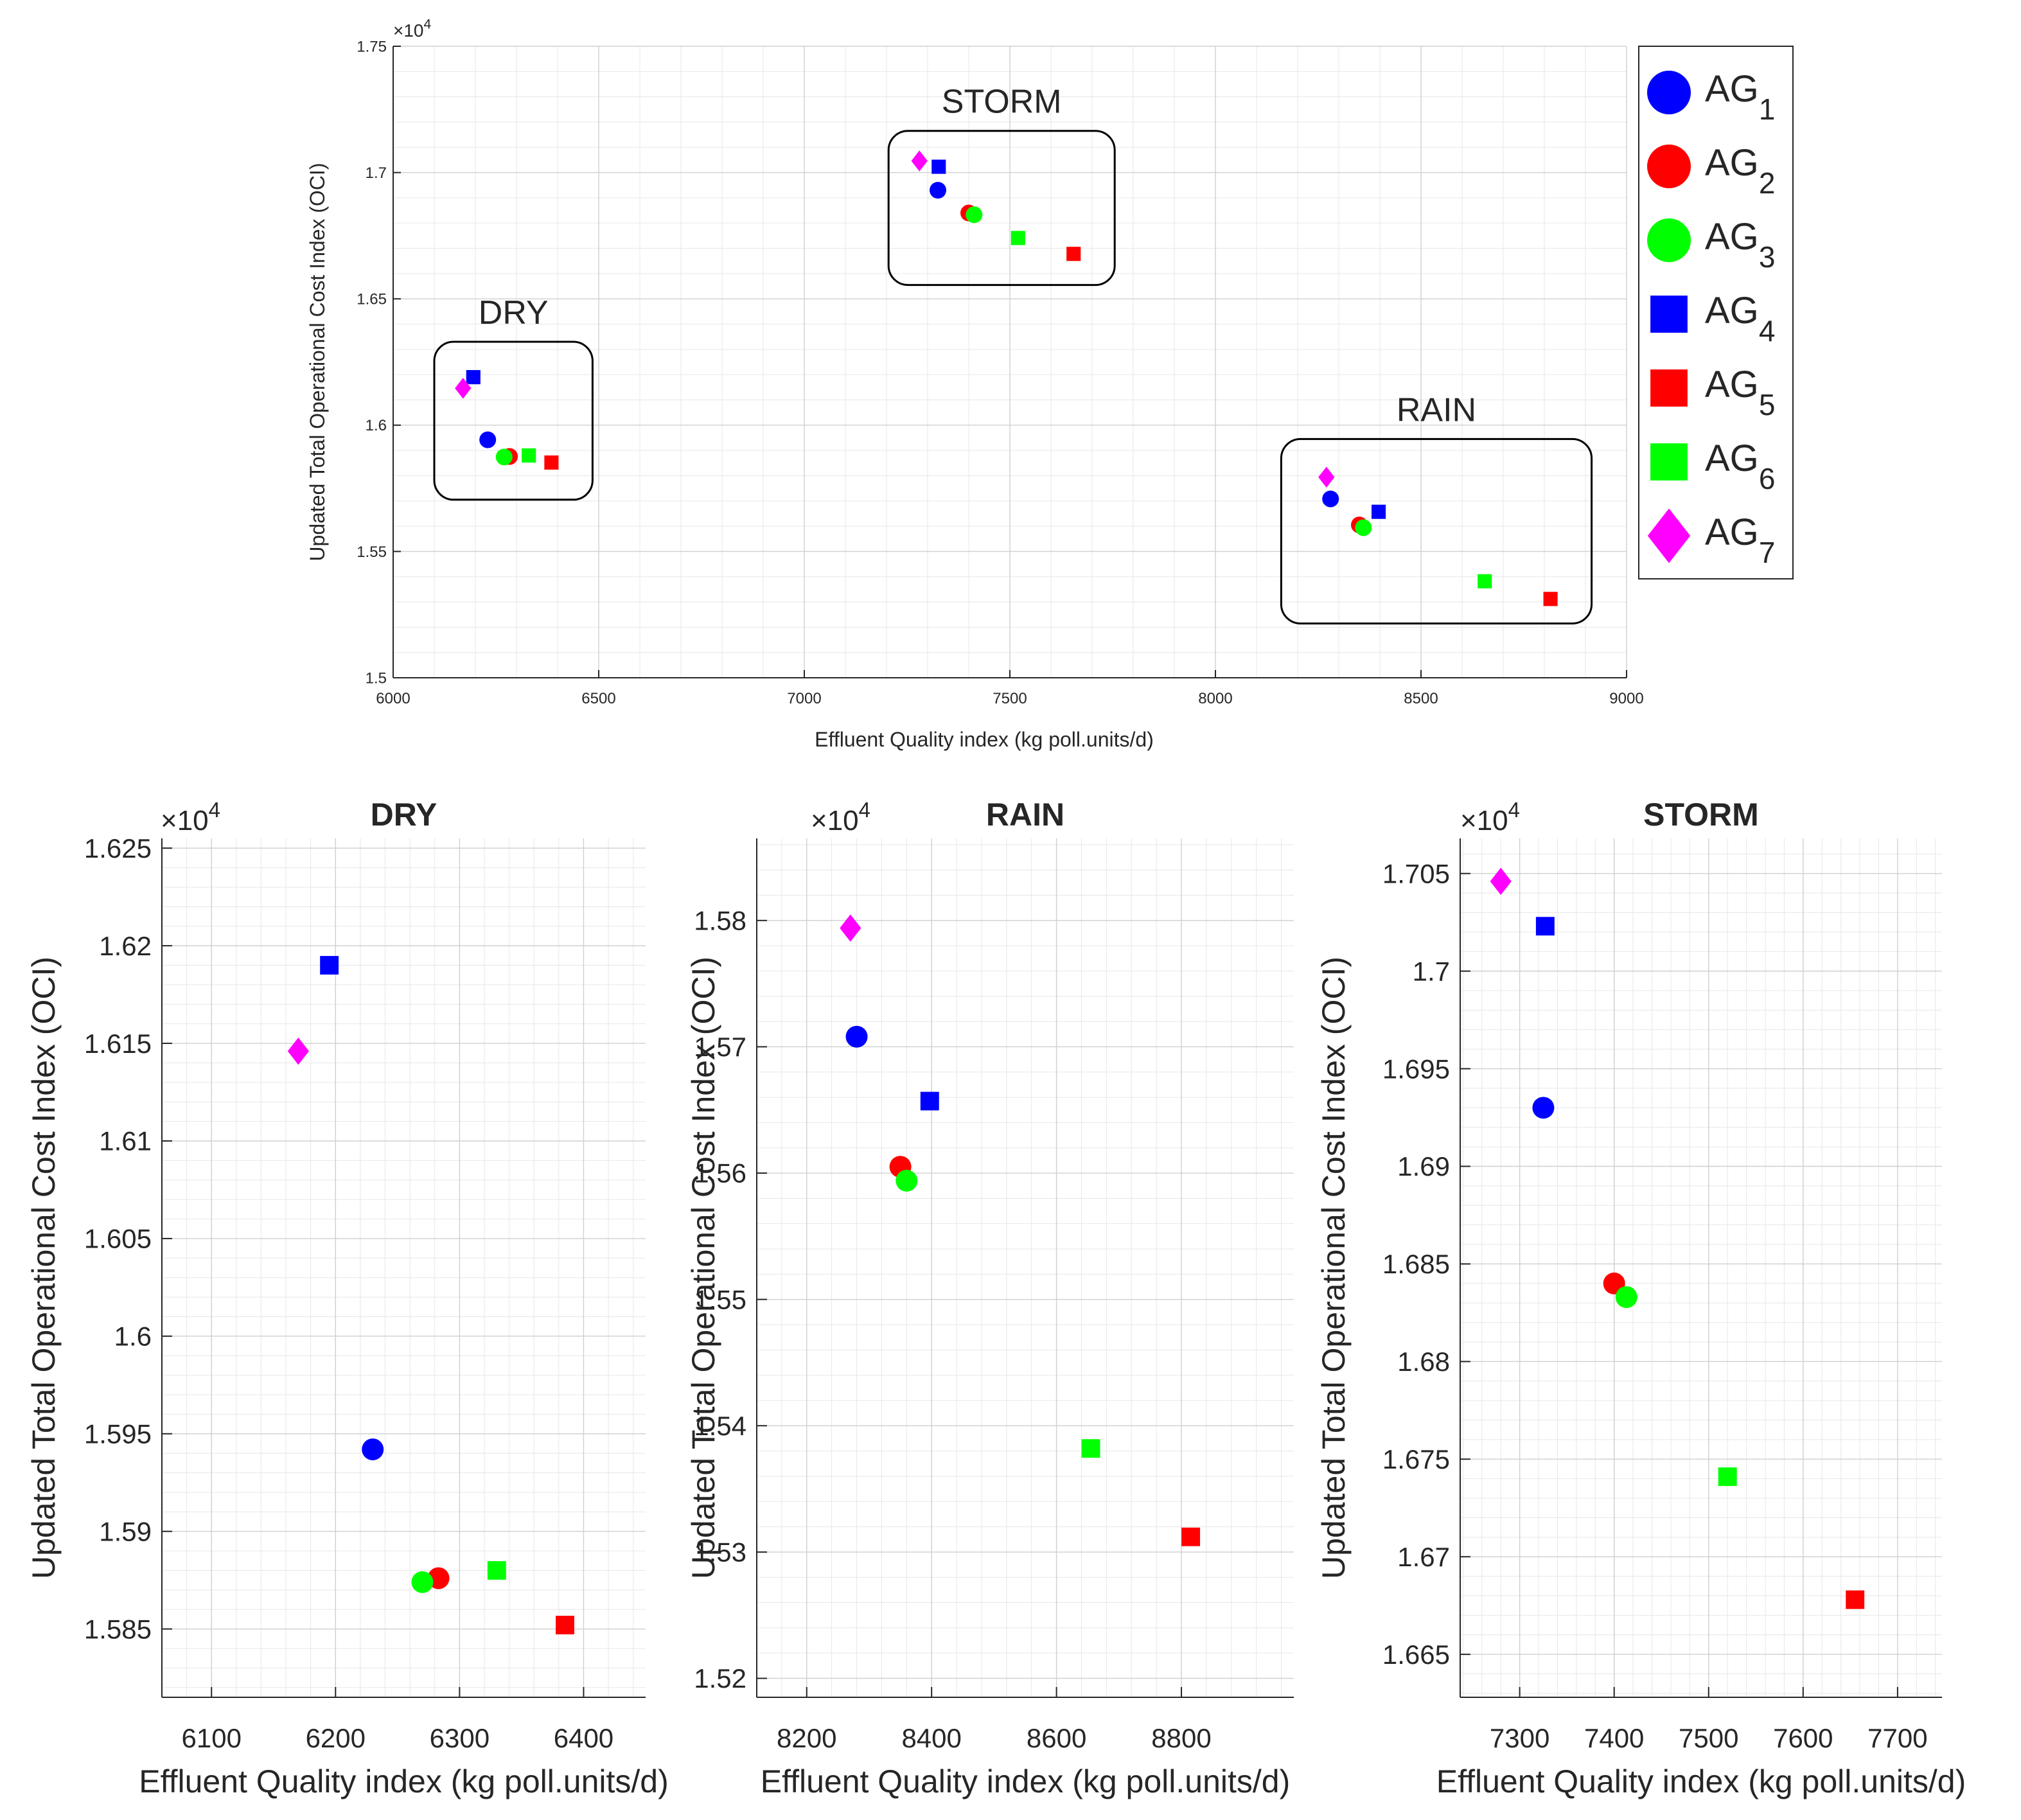 Image resolution: width=2021 pixels, height=1820 pixels. Describe the element at coordinates (1215, 698) in the screenshot. I see `x-tick-label: 8000` at that location.